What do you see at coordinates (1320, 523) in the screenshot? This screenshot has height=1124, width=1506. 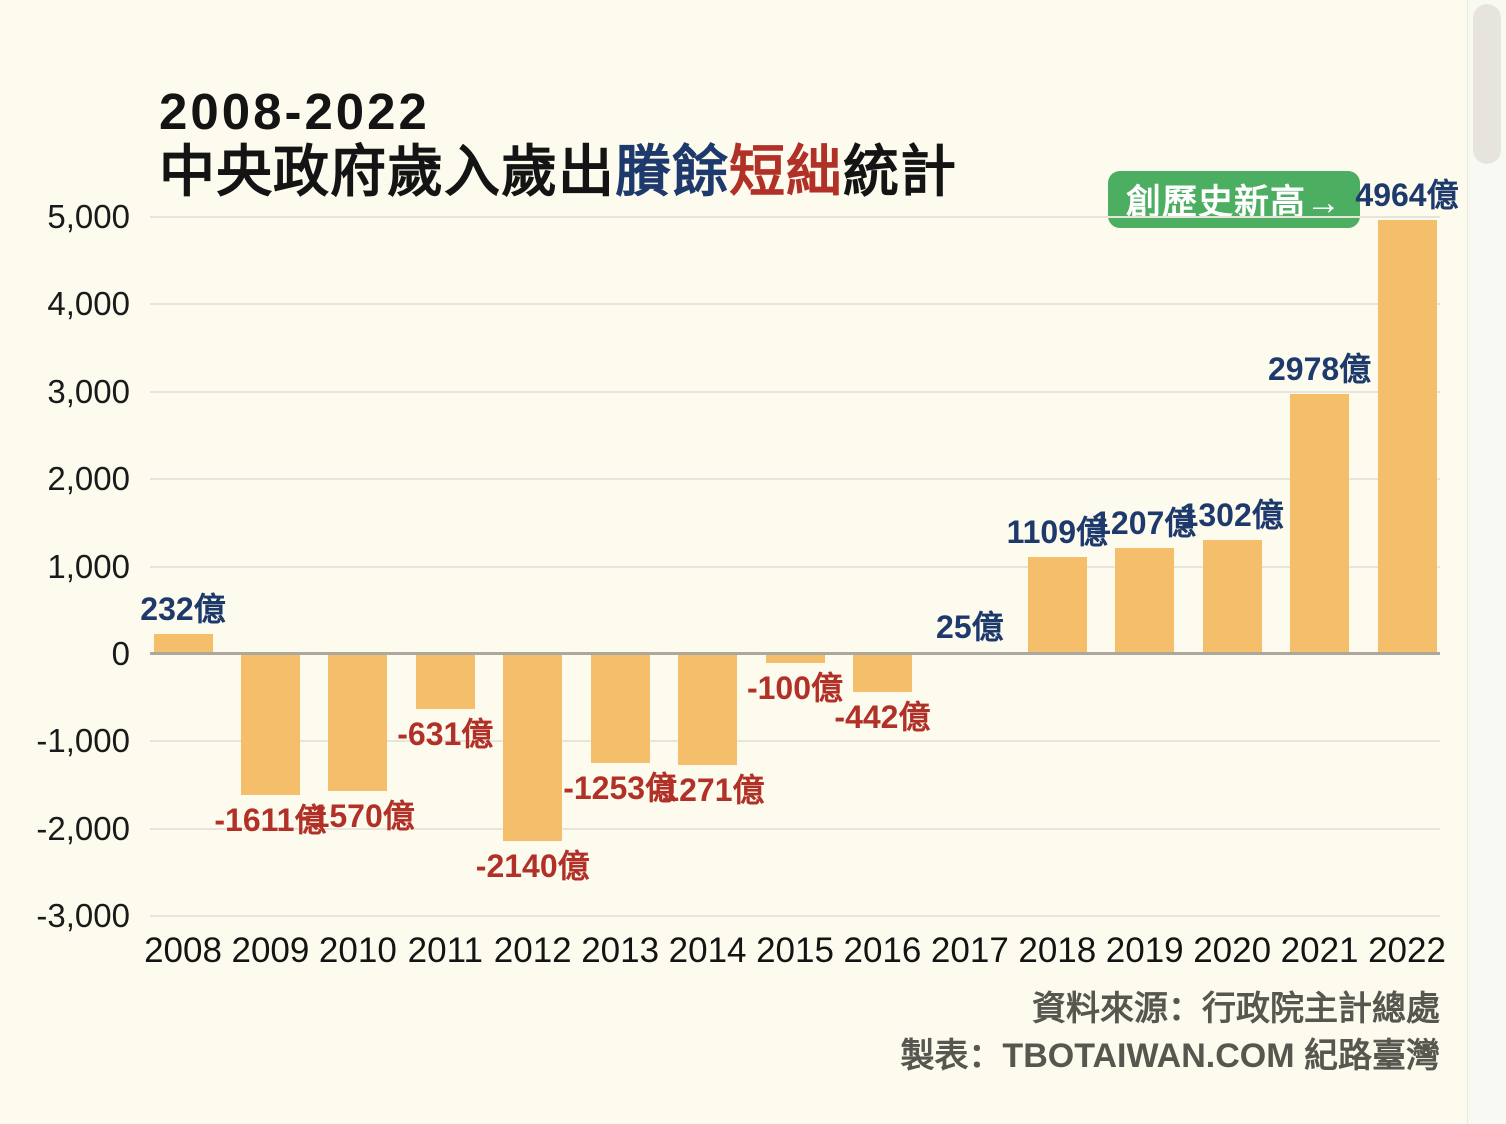 I see `bar-2021` at bounding box center [1320, 523].